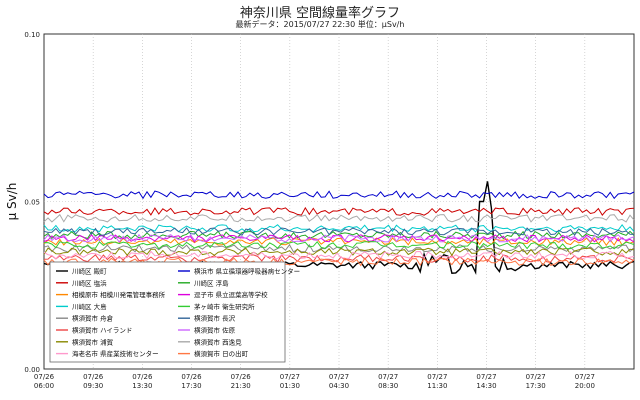  I want to click on y-tick-label: 0.05, so click(32, 203).